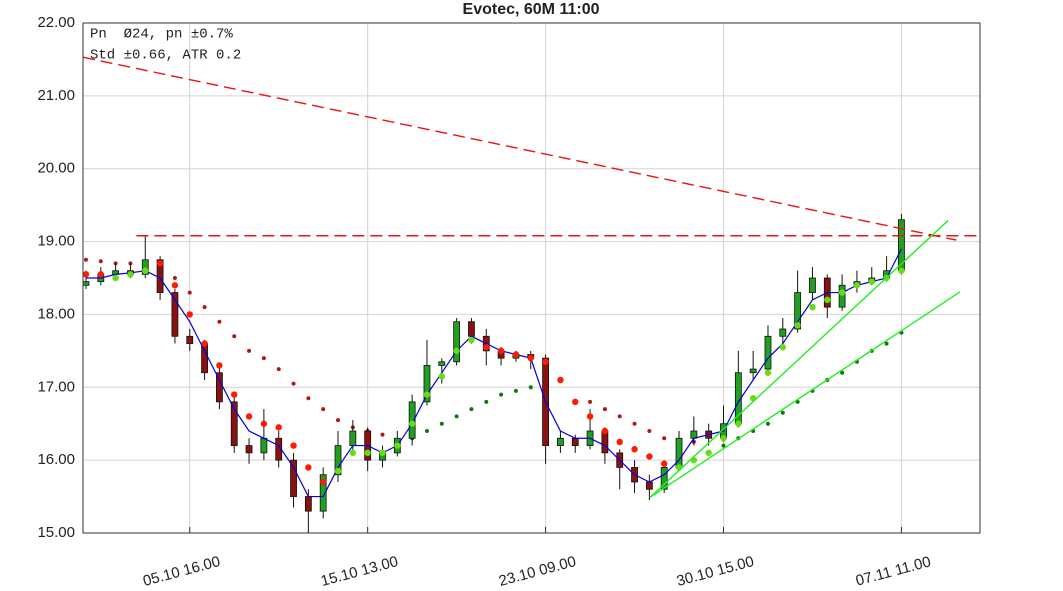  I want to click on x-tick-label: 05.10 16.00, so click(181, 571).